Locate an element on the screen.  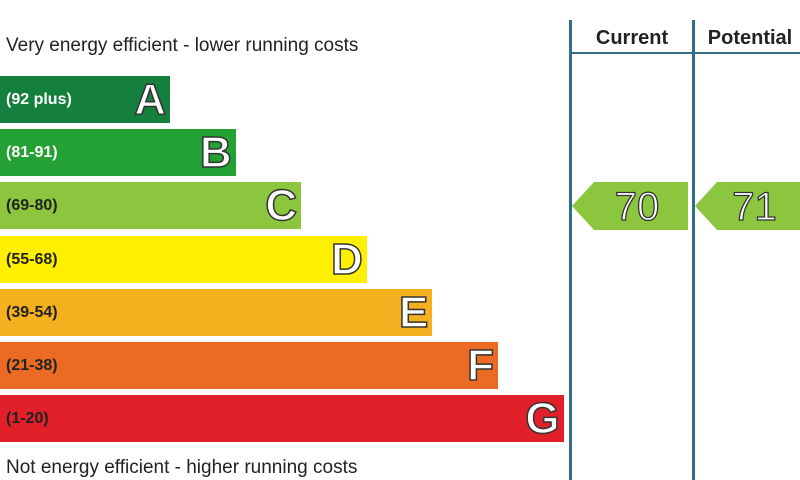
band-g: (1-20) G is located at coordinates (282, 418).